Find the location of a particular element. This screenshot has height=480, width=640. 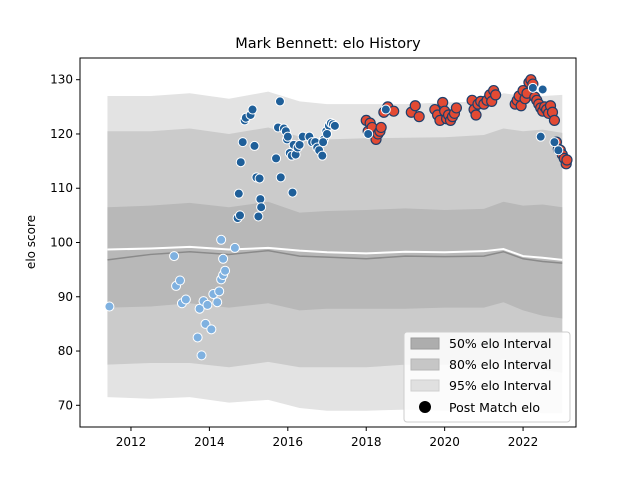

y-tick-label-100: 100 is located at coordinates (61, 243).